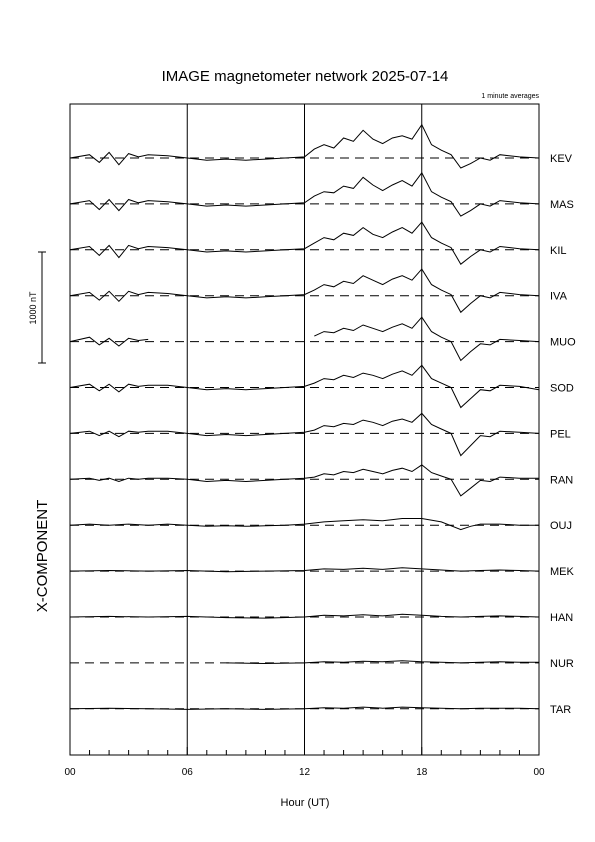  What do you see at coordinates (304, 146) in the screenshot?
I see `trace-kev` at bounding box center [304, 146].